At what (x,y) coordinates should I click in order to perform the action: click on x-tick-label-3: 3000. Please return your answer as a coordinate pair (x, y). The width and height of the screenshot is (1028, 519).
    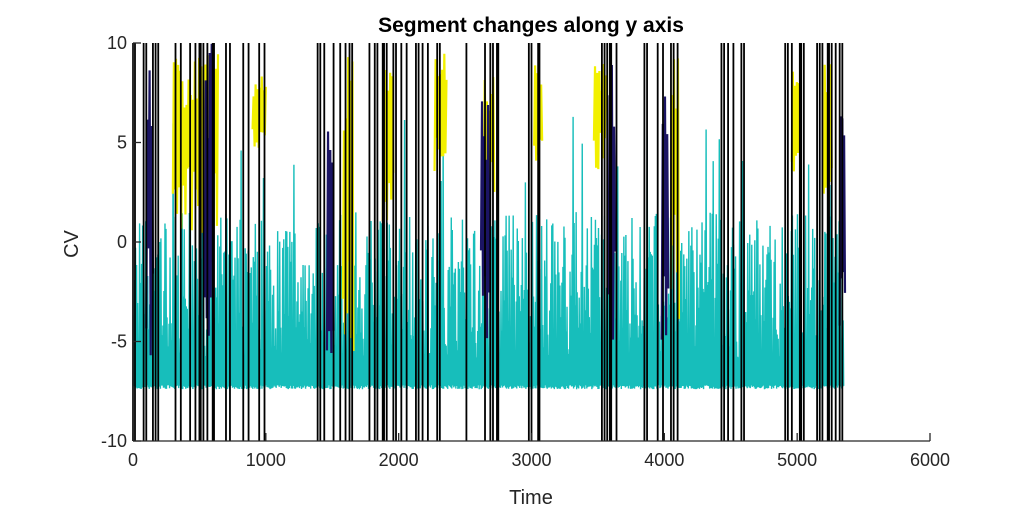
    Looking at the image, I should click on (531, 460).